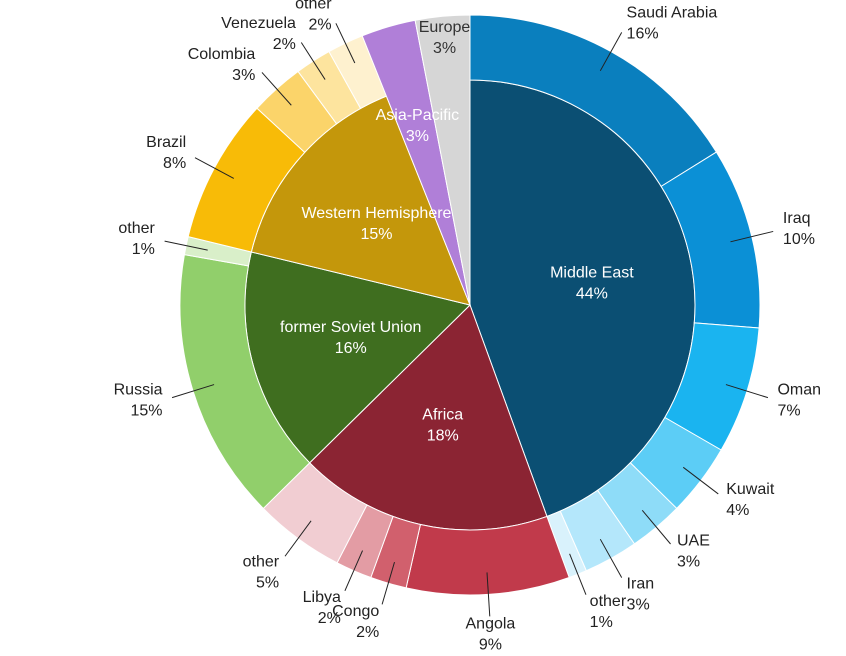  Describe the element at coordinates (355, 622) in the screenshot. I see `outer-label: Congo 2%` at that location.